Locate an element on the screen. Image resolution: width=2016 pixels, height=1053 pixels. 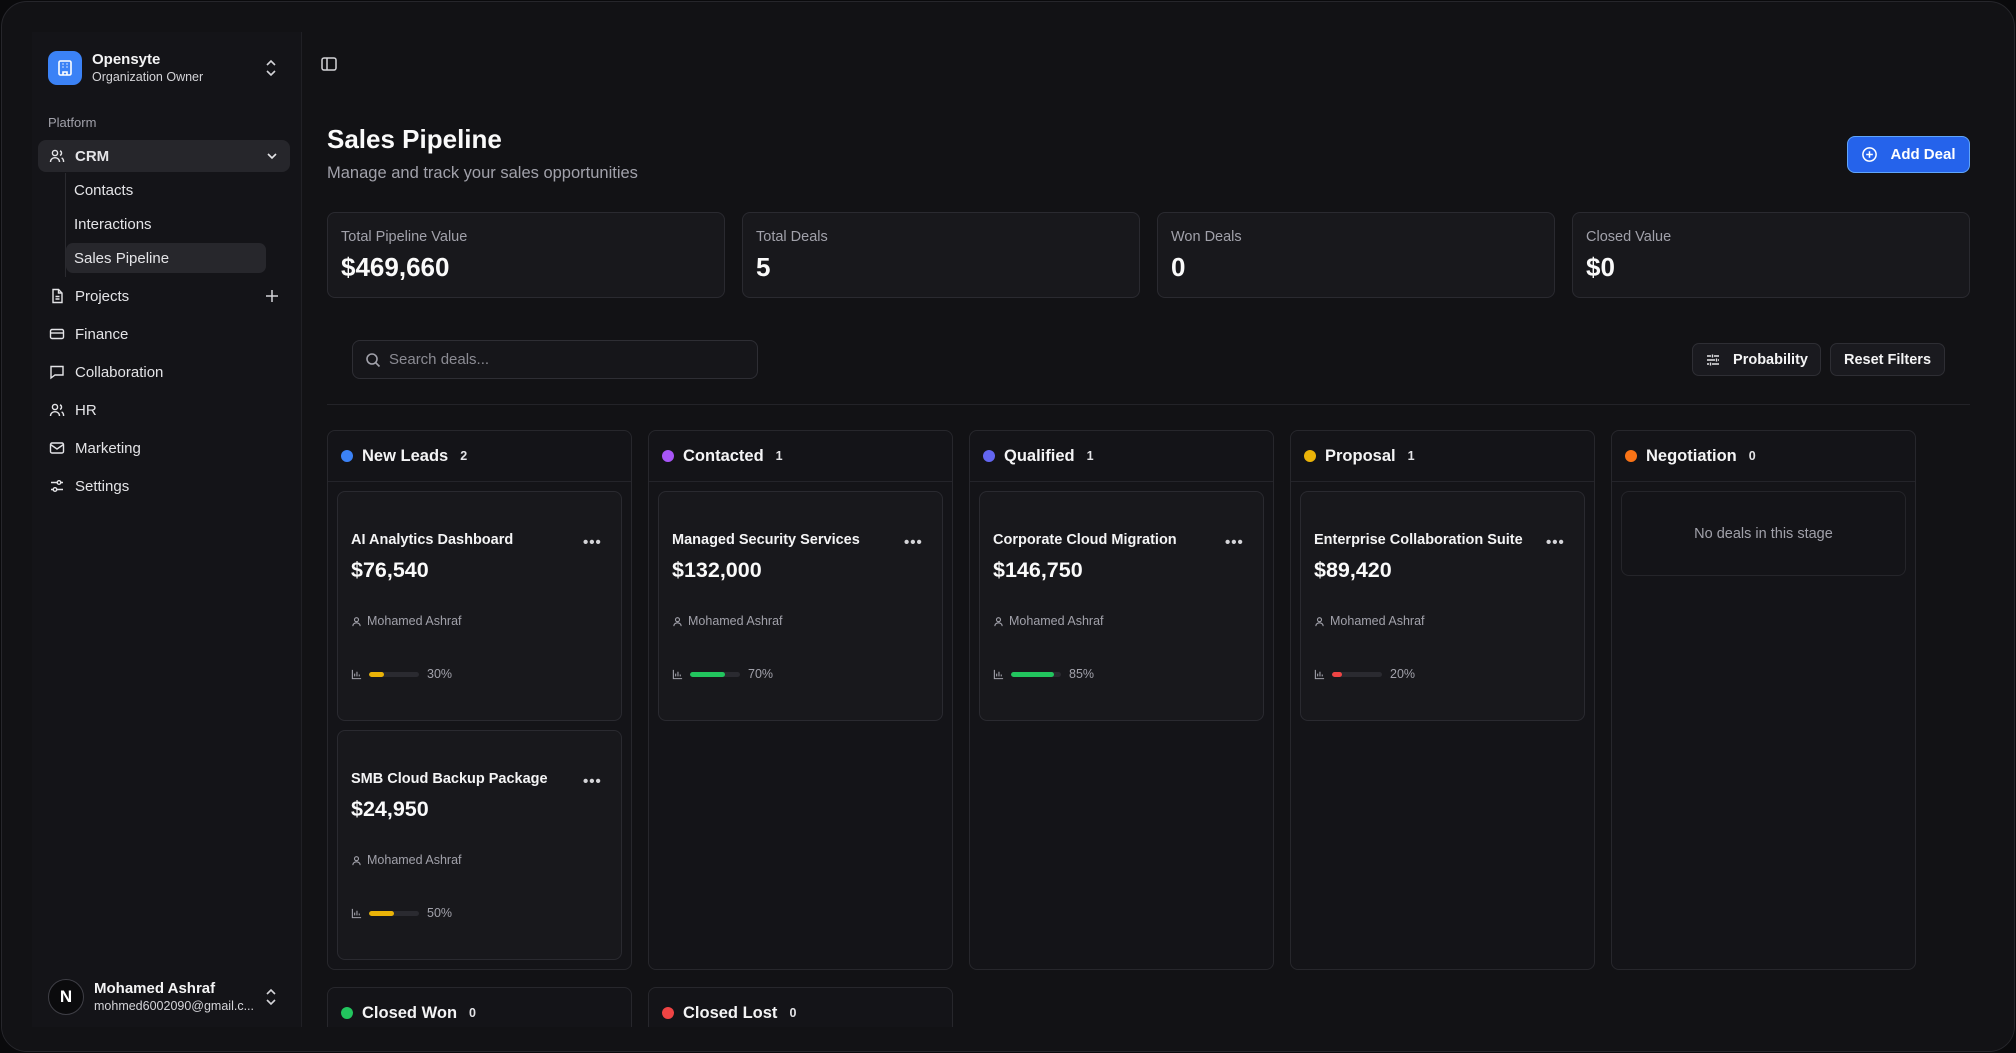
divider is located at coordinates (1148, 404).